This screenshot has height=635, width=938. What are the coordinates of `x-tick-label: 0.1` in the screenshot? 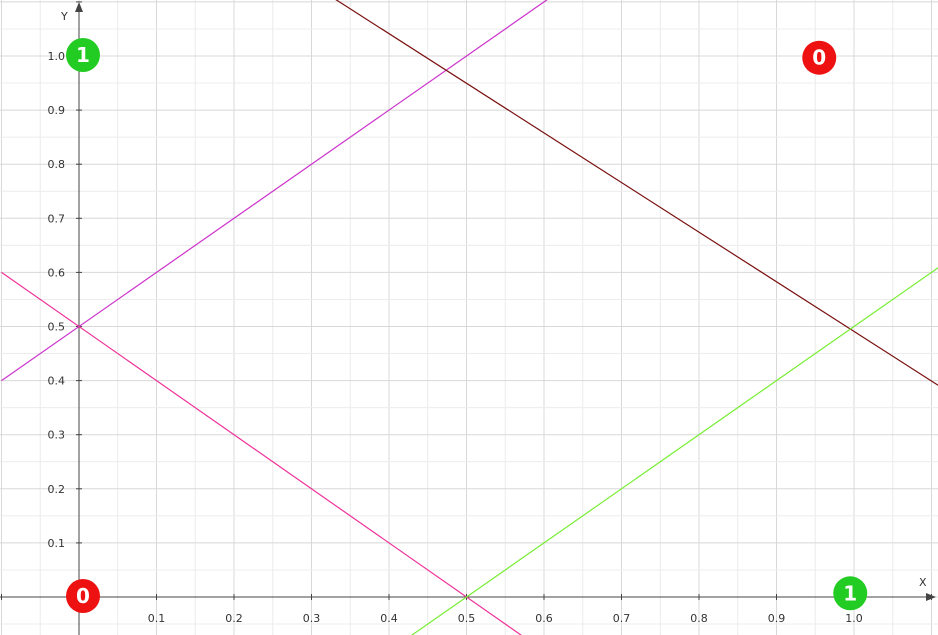 It's located at (157, 618).